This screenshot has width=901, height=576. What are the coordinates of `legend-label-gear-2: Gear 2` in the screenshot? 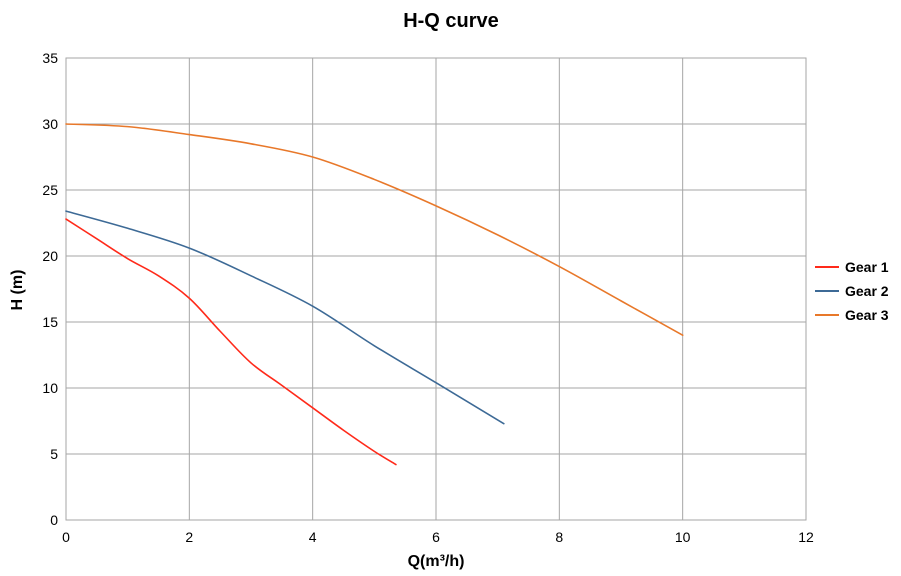 It's located at (867, 291).